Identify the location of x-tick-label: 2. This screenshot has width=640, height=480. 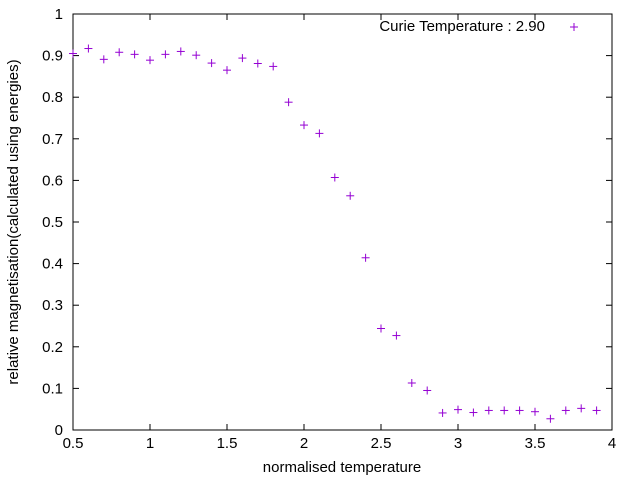
(304, 443).